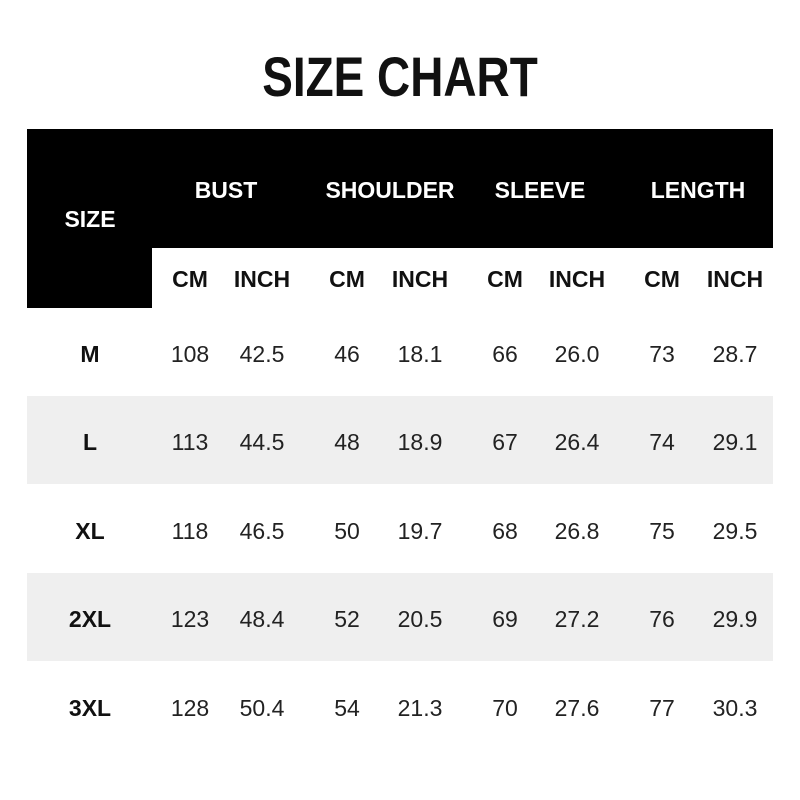 The width and height of the screenshot is (800, 800). What do you see at coordinates (226, 190) in the screenshot?
I see `header-bust: BUST` at bounding box center [226, 190].